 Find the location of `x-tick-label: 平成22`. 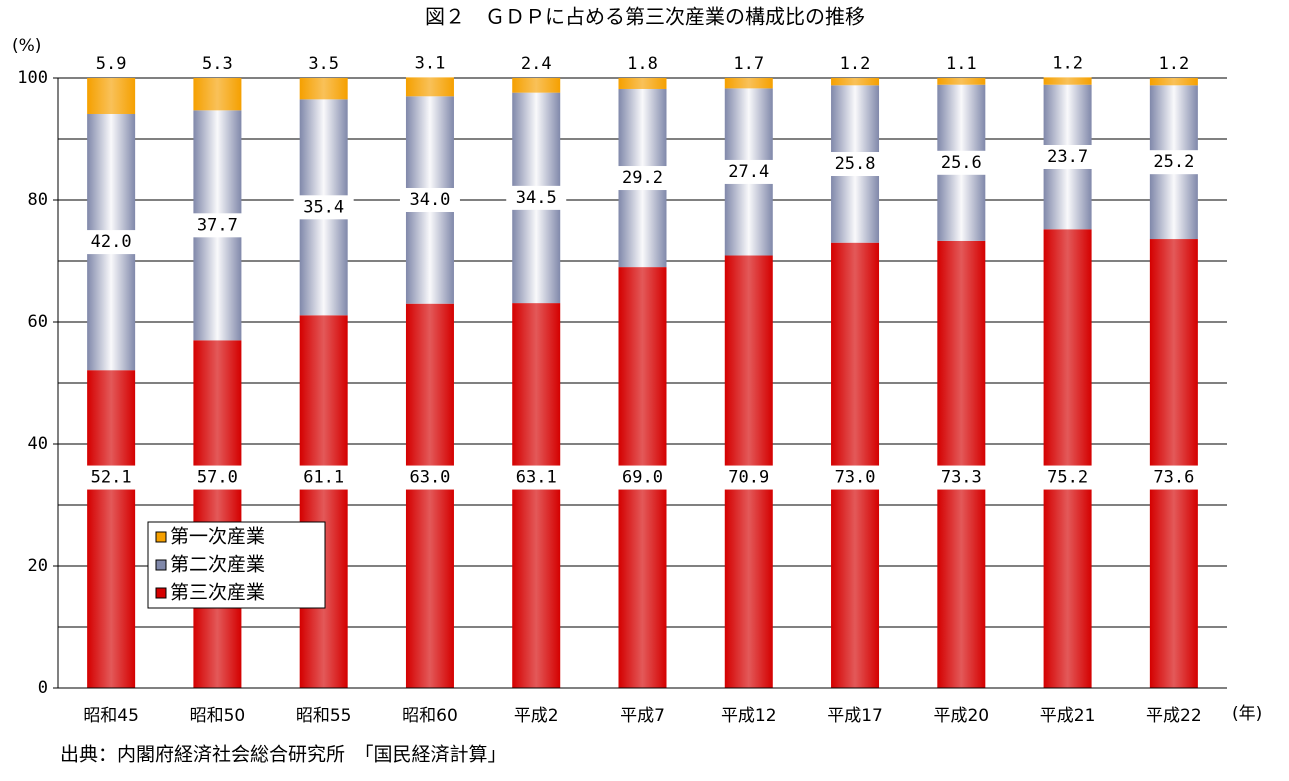

x-tick-label: 平成22 is located at coordinates (1174, 716).